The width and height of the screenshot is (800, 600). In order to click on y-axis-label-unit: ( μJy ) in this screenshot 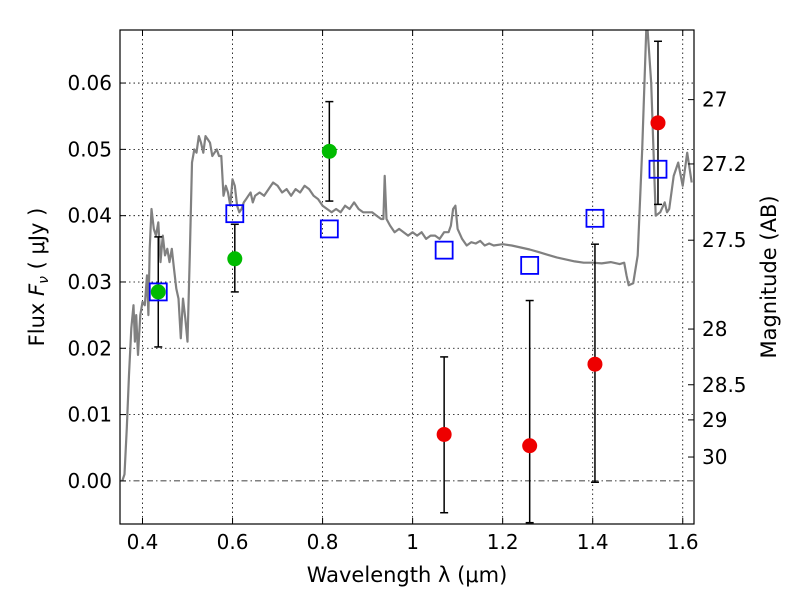, I will do `click(37, 242)`.